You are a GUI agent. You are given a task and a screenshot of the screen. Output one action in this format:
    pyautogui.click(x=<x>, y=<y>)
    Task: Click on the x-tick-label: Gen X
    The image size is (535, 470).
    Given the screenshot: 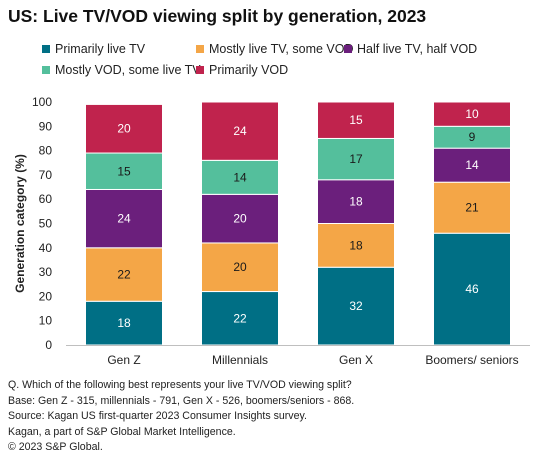 What is the action you would take?
    pyautogui.click(x=356, y=360)
    